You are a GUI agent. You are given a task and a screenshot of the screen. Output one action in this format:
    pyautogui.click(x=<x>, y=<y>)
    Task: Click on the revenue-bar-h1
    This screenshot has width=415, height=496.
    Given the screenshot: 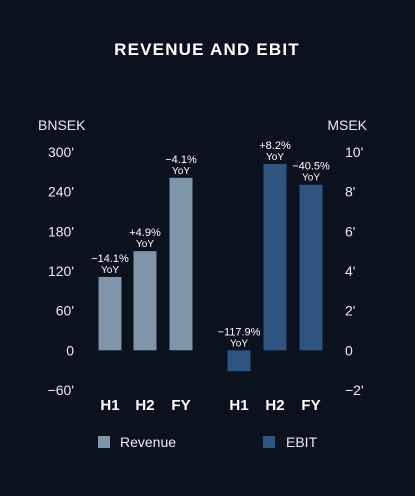 What is the action you would take?
    pyautogui.click(x=110, y=313)
    